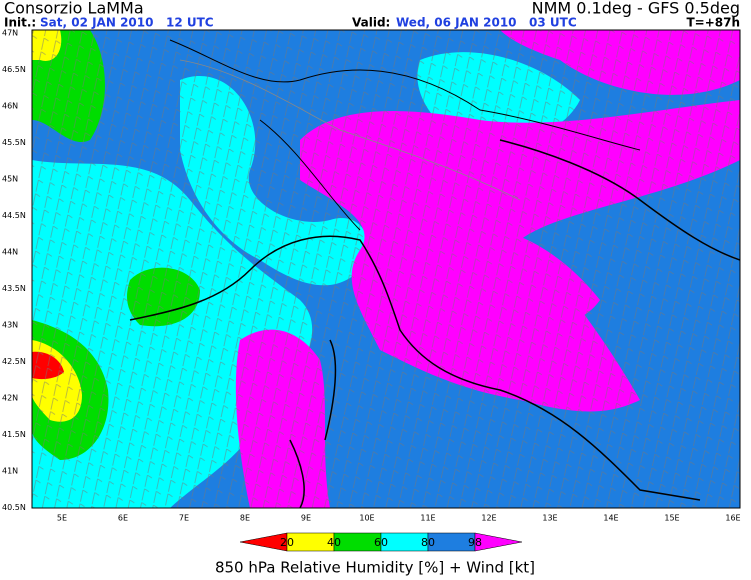 The width and height of the screenshot is (751, 580). Describe the element at coordinates (14, 215) in the screenshot. I see `lat-label: 44.5N` at that location.